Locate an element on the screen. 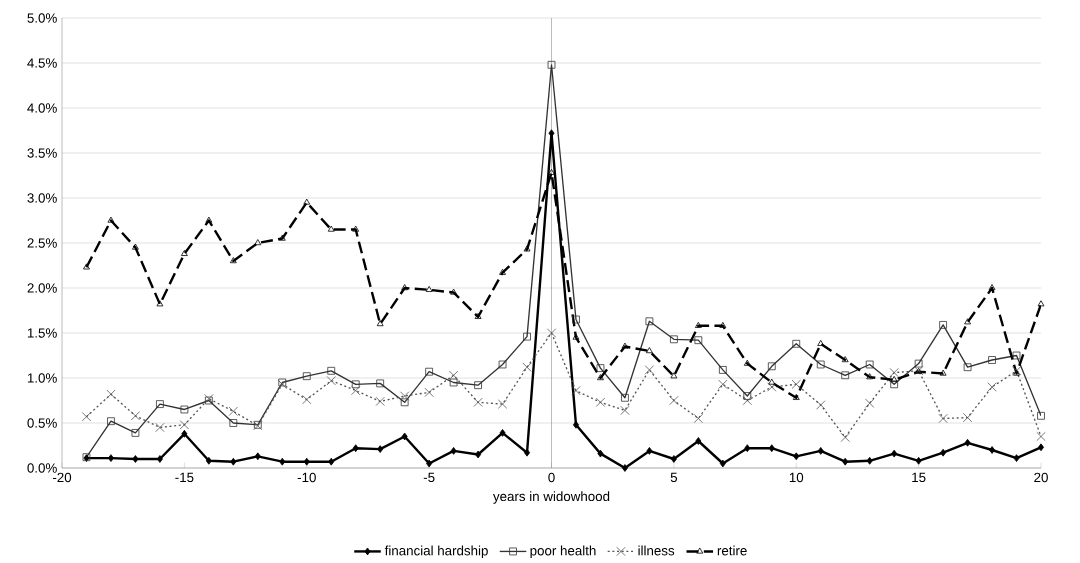 Image resolution: width=1080 pixels, height=563 pixels. x-tick-label: -10 is located at coordinates (306, 477).